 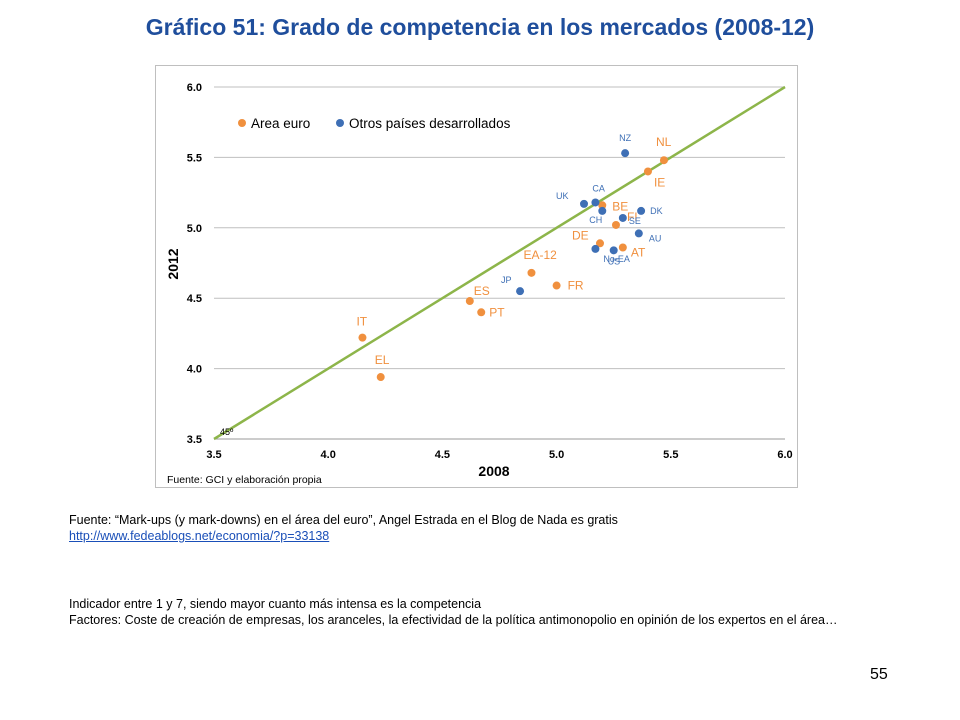 What do you see at coordinates (382, 360) in the screenshot?
I see `point-label: EL` at bounding box center [382, 360].